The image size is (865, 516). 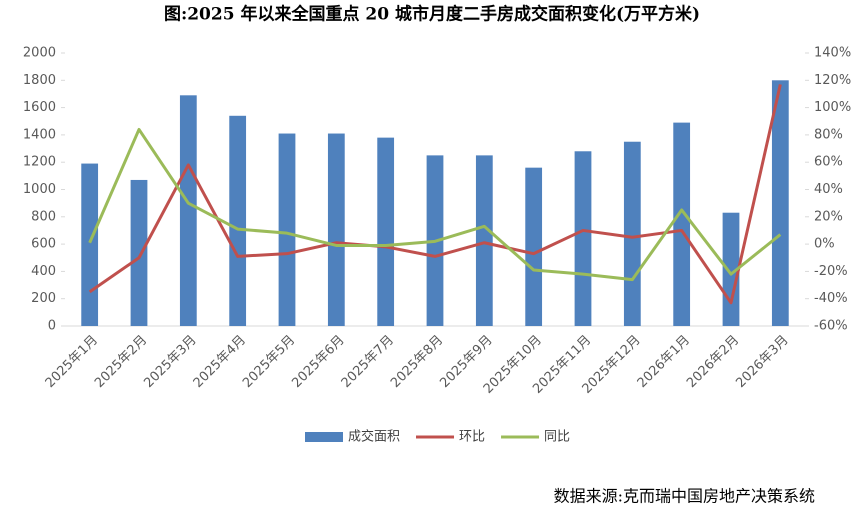 What do you see at coordinates (828, 189) in the screenshot?
I see `y2-tick-label: 40%` at bounding box center [828, 189].